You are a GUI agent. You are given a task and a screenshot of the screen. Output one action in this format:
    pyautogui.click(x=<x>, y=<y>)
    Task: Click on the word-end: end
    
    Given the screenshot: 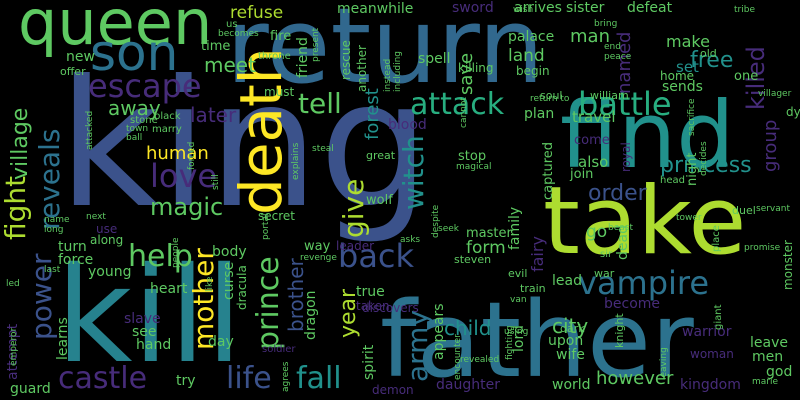 What is the action you would take?
    pyautogui.click(x=612, y=47)
    